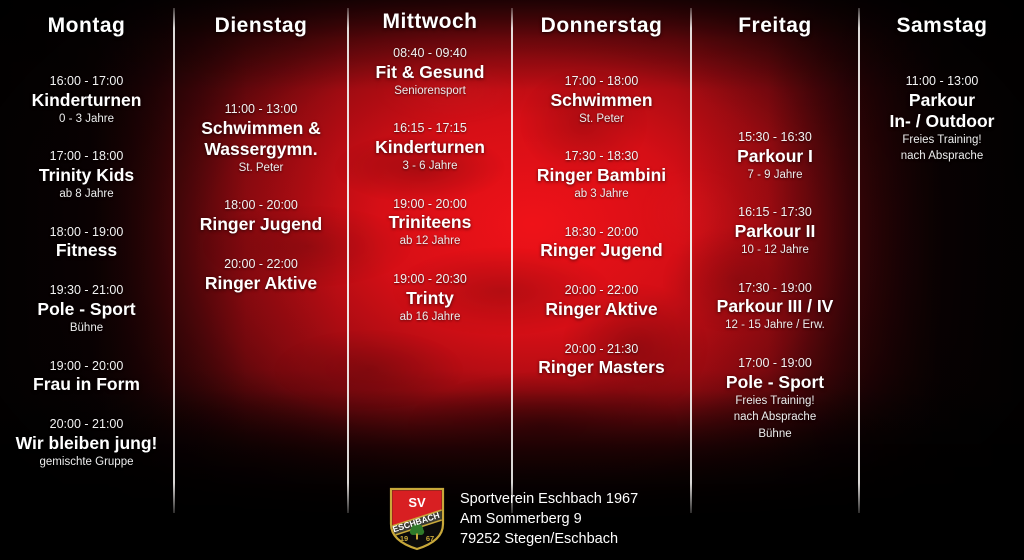  Describe the element at coordinates (86, 461) in the screenshot. I see `class-note: gemischte Gruppe` at that location.